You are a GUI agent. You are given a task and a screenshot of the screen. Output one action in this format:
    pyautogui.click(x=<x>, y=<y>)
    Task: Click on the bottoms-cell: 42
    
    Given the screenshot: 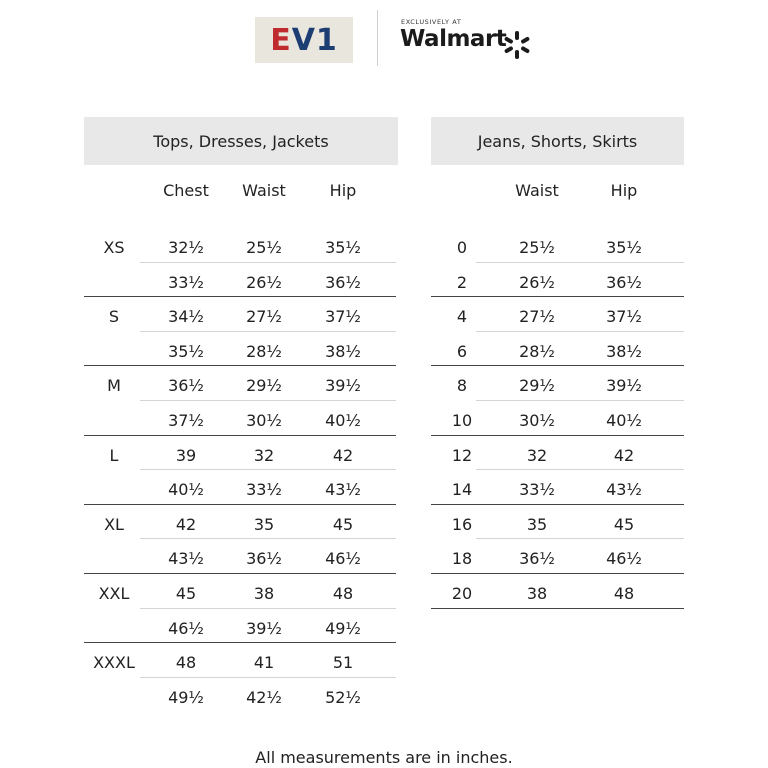 What is the action you would take?
    pyautogui.click(x=624, y=455)
    